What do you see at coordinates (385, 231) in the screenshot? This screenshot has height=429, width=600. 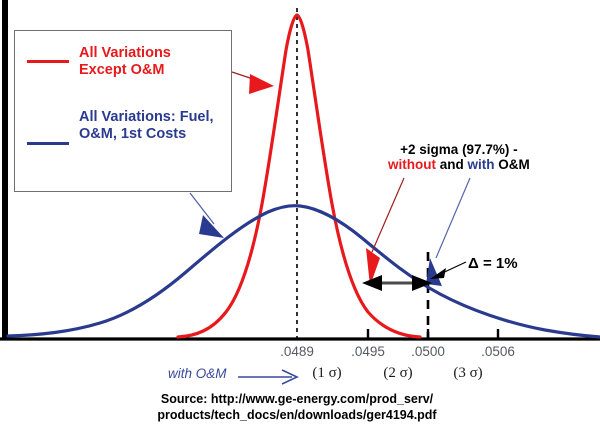 I see `sigma-without-om-pointer-arrow` at bounding box center [385, 231].